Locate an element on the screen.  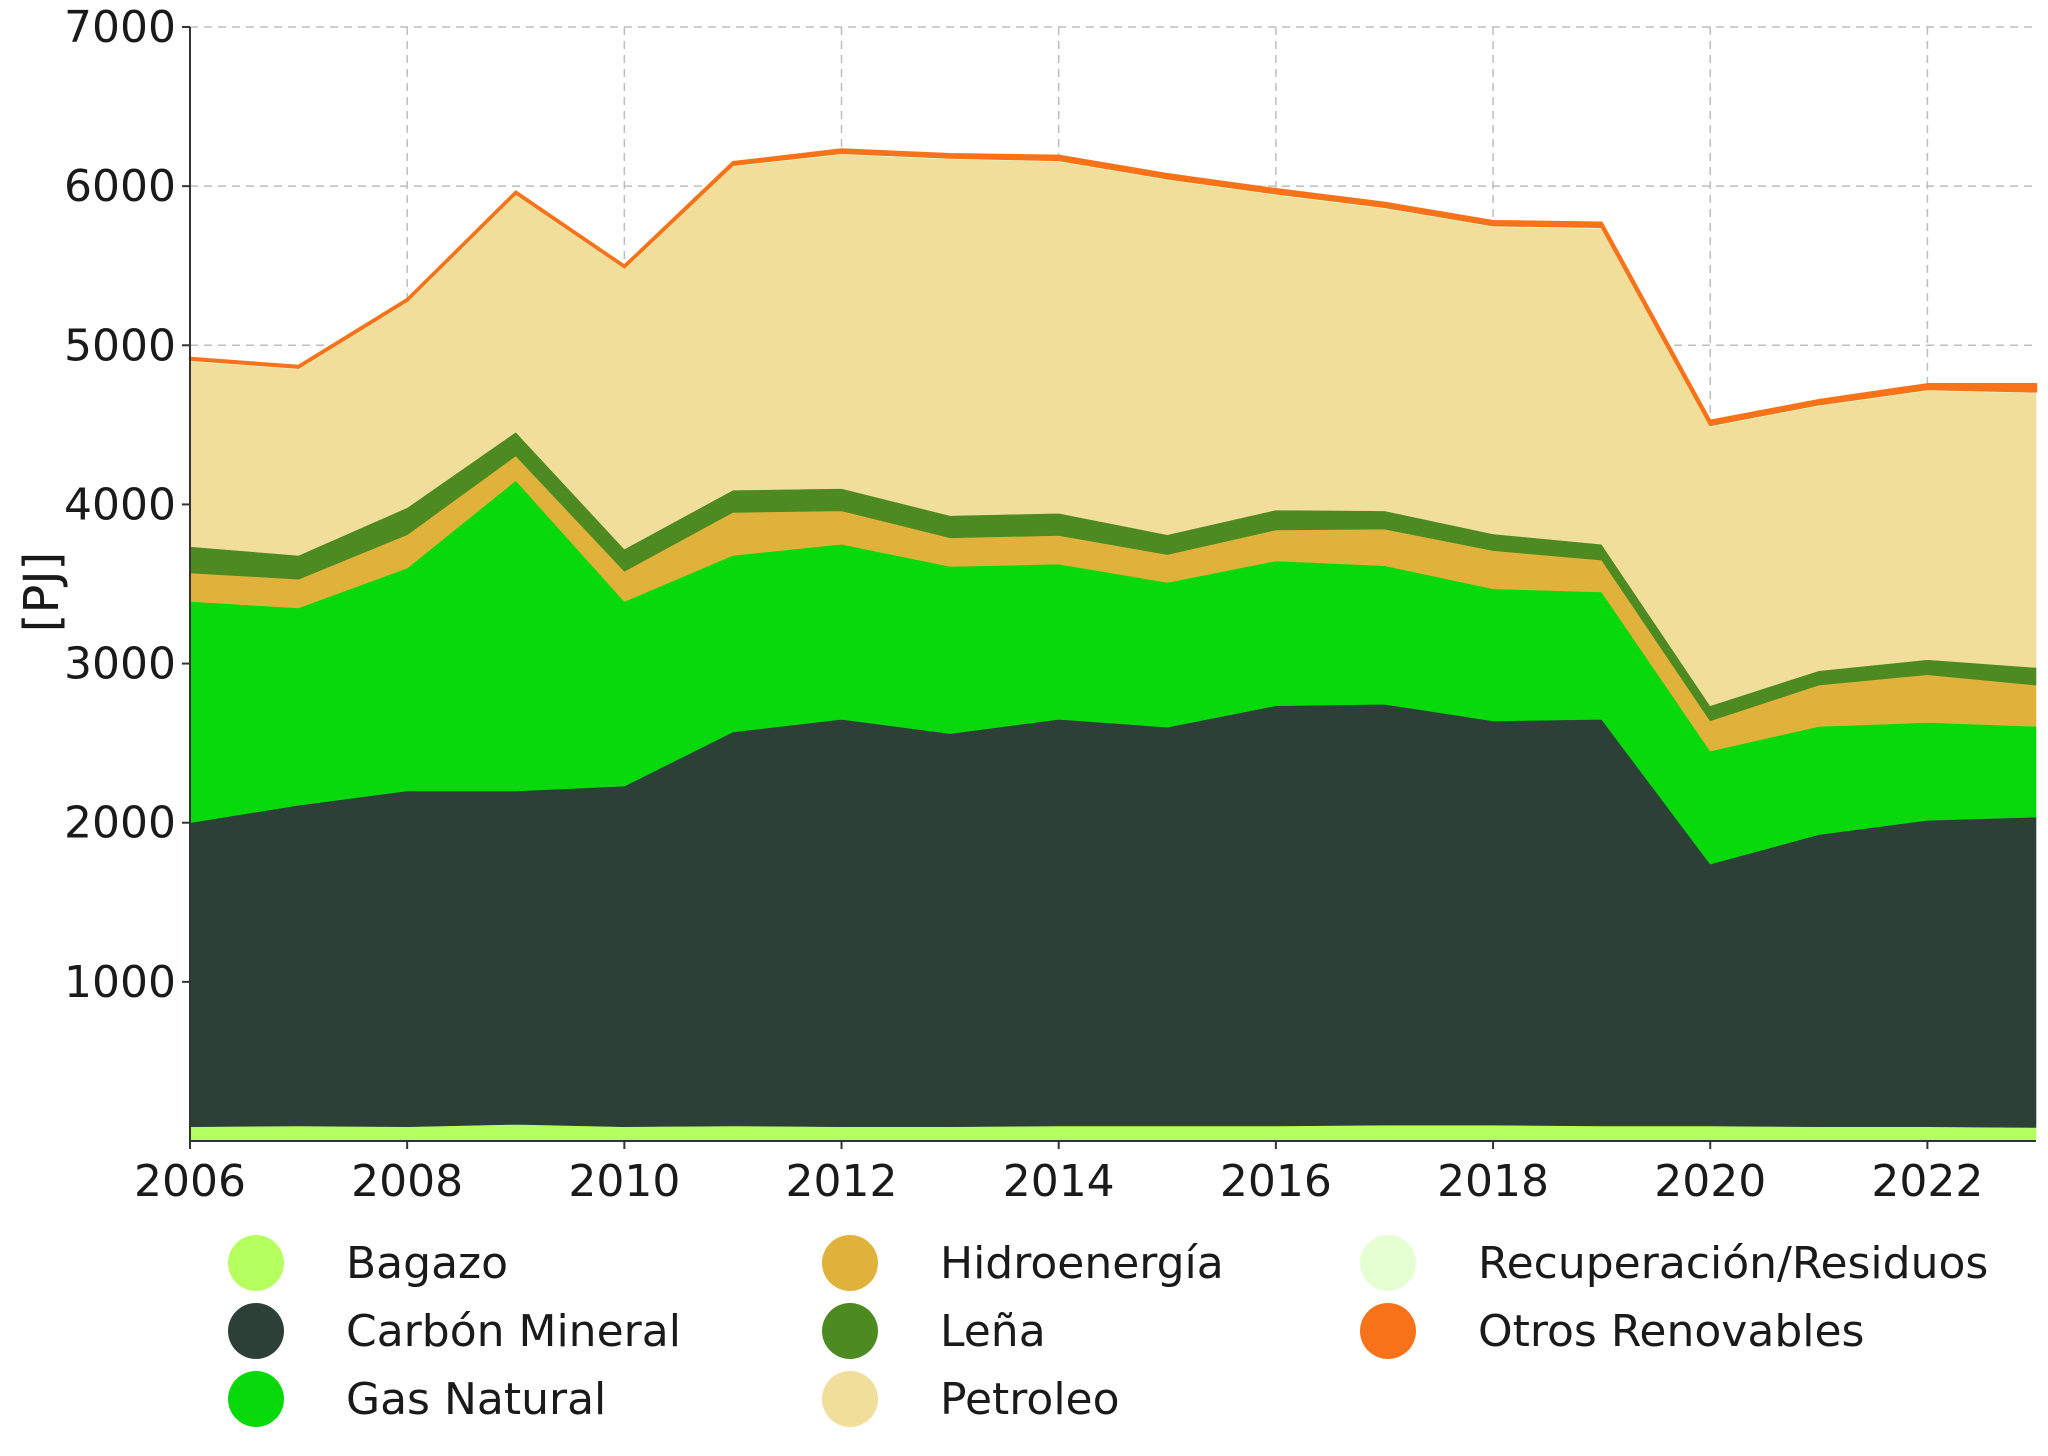
legend-label-otros-renovables: Otros Renovables is located at coordinates (1671, 1331).